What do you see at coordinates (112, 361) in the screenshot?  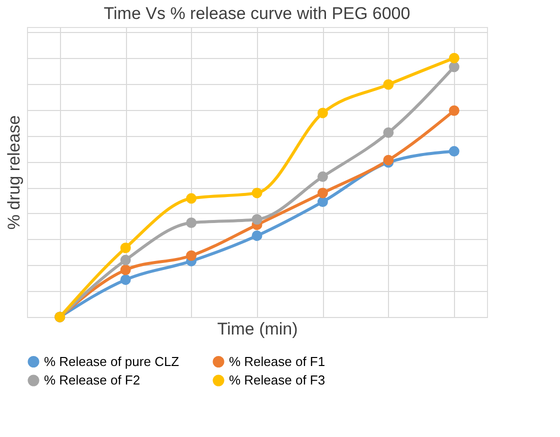 I see `legend-label: % Release of pure CLZ` at bounding box center [112, 361].